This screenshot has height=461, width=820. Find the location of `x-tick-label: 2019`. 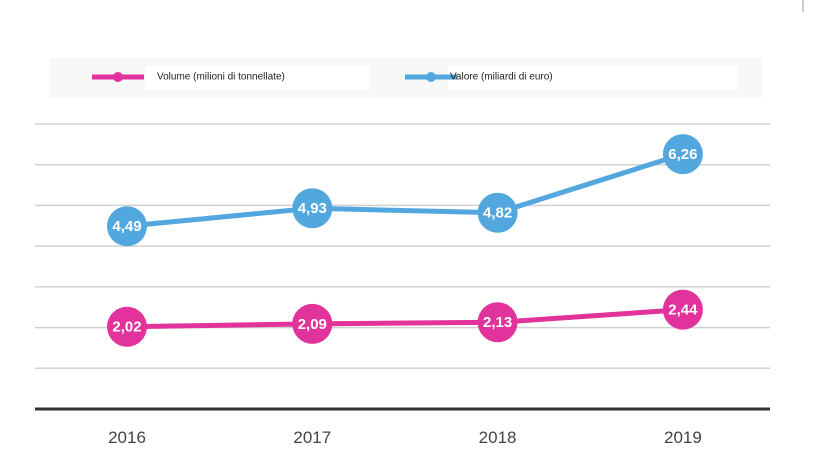

x-tick-label: 2019 is located at coordinates (683, 437).